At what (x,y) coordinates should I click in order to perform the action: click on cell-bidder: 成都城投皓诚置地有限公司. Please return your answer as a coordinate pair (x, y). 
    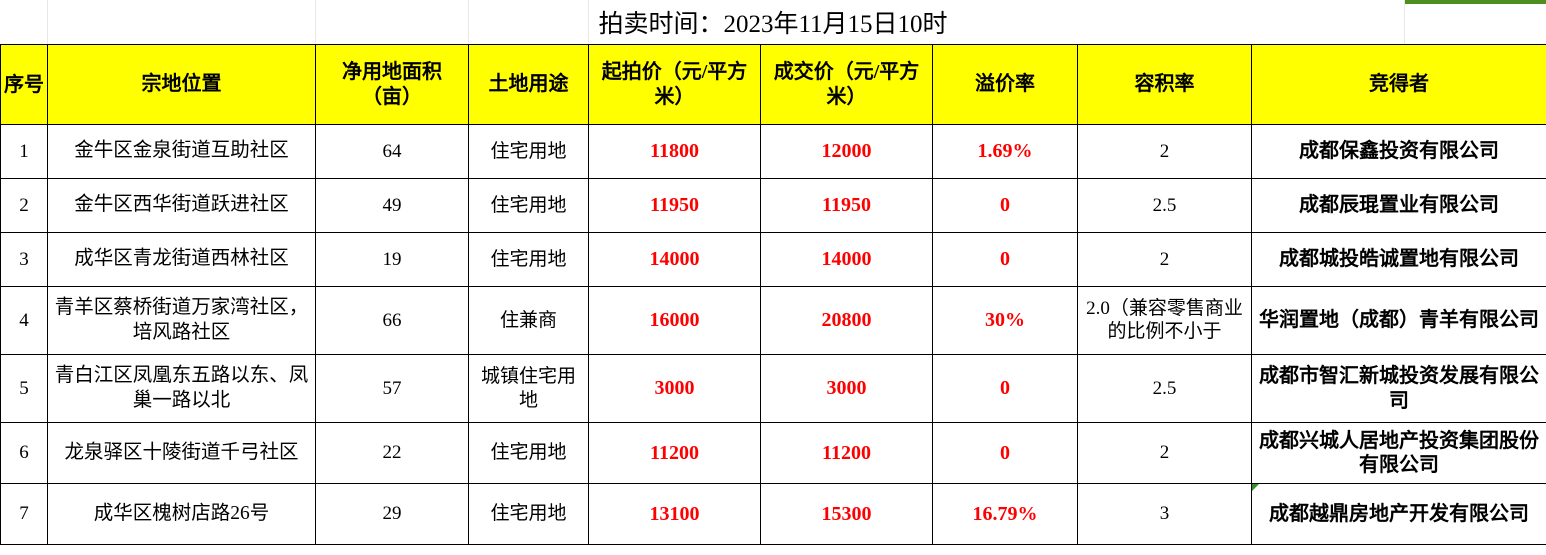
    Looking at the image, I should click on (1398, 259).